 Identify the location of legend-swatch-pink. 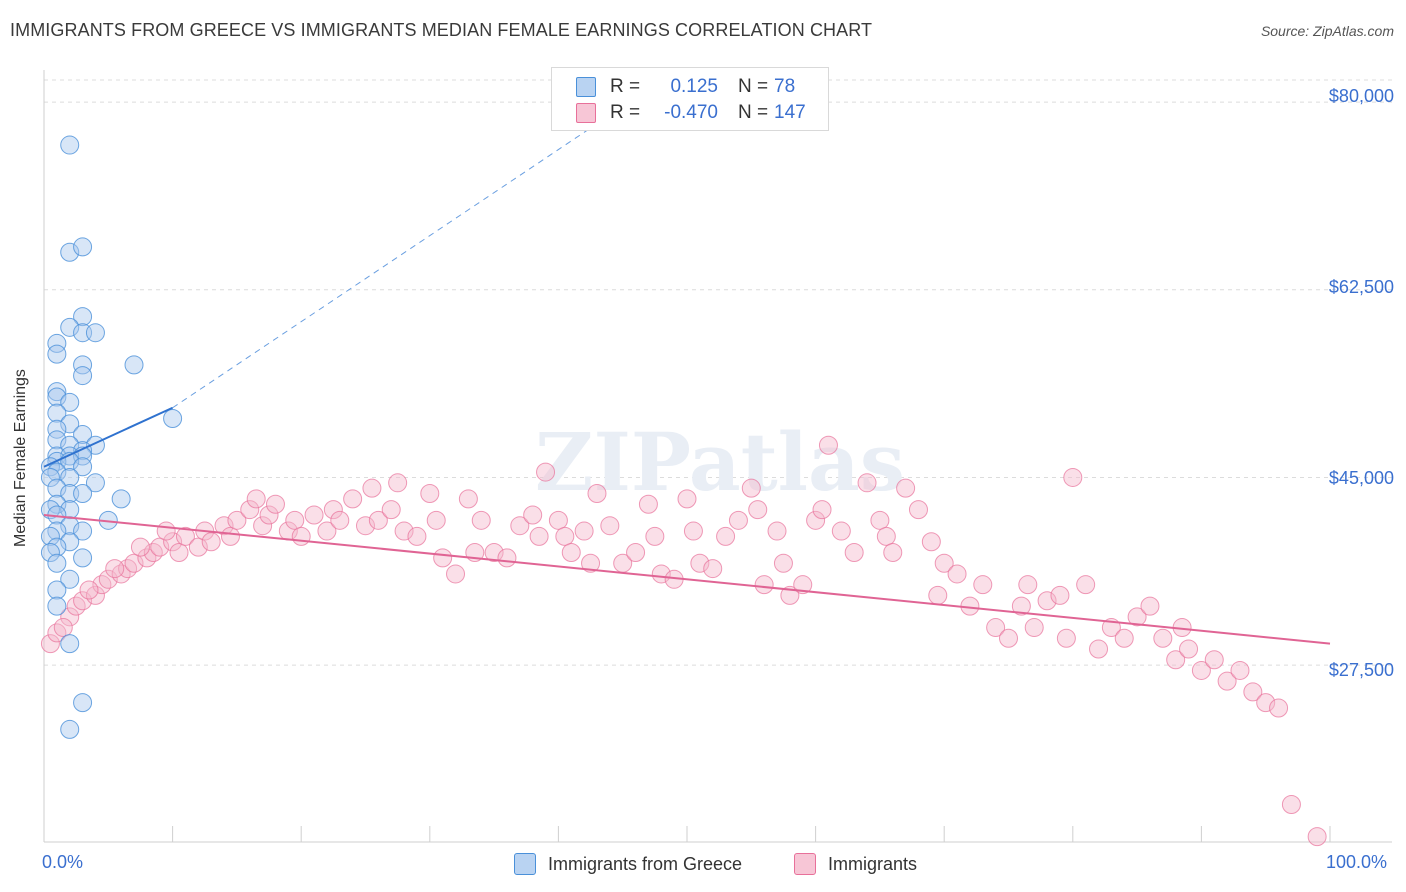
(586, 113).